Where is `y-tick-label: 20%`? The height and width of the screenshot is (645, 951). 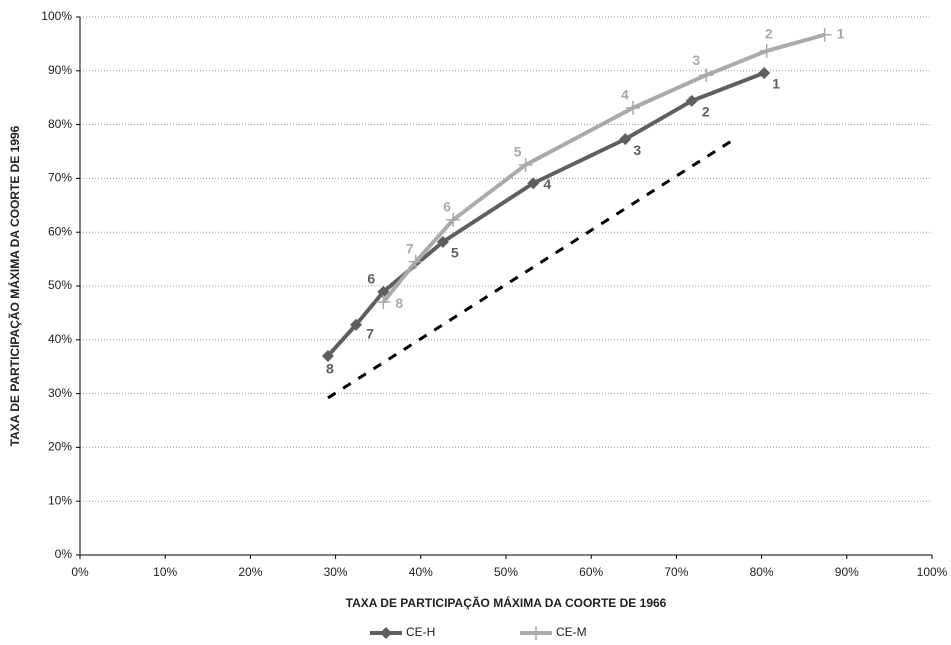 y-tick-label: 20% is located at coordinates (60, 447).